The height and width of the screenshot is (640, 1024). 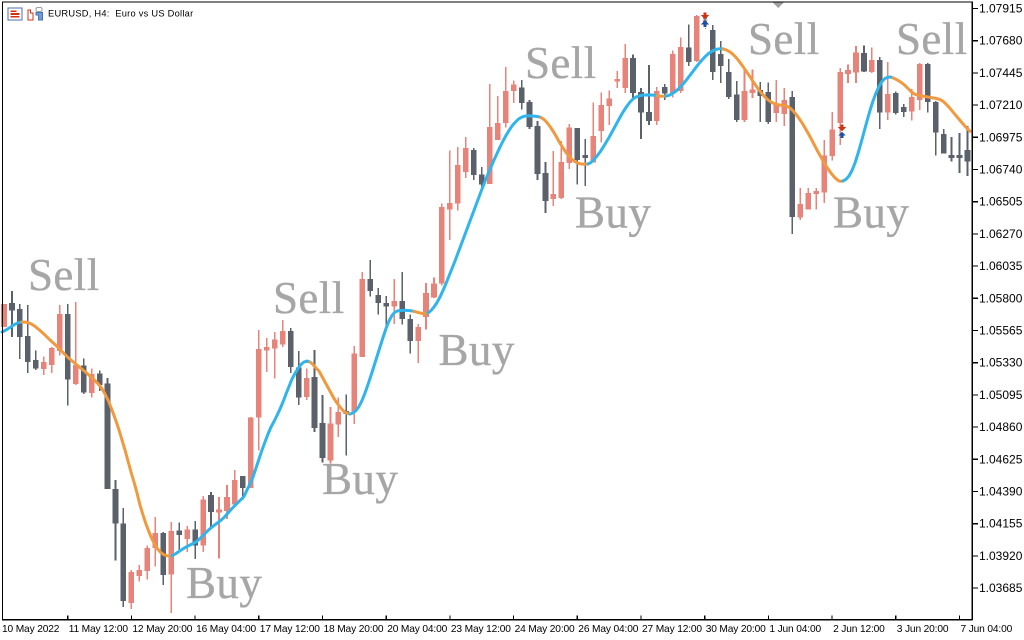 What do you see at coordinates (1001, 137) in the screenshot?
I see `svg-text: 1.06975` at bounding box center [1001, 137].